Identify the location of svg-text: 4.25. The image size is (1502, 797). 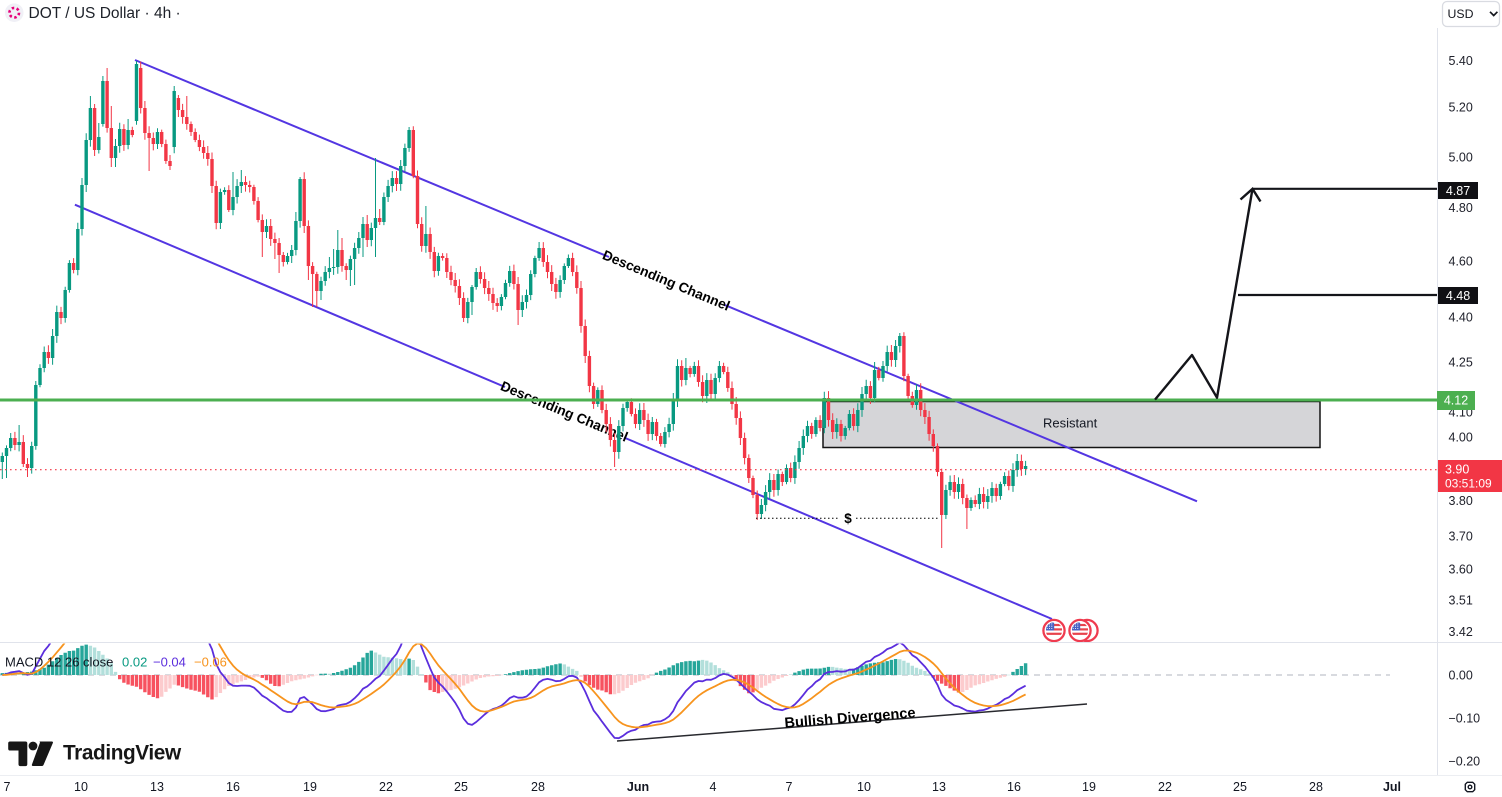
(1461, 362).